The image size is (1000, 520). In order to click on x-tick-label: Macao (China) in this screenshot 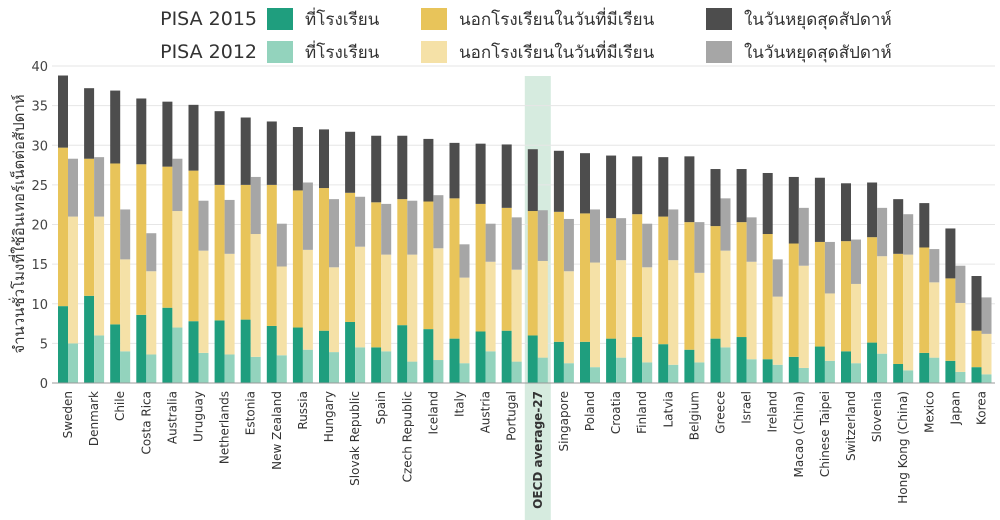, I will do `click(799, 434)`.